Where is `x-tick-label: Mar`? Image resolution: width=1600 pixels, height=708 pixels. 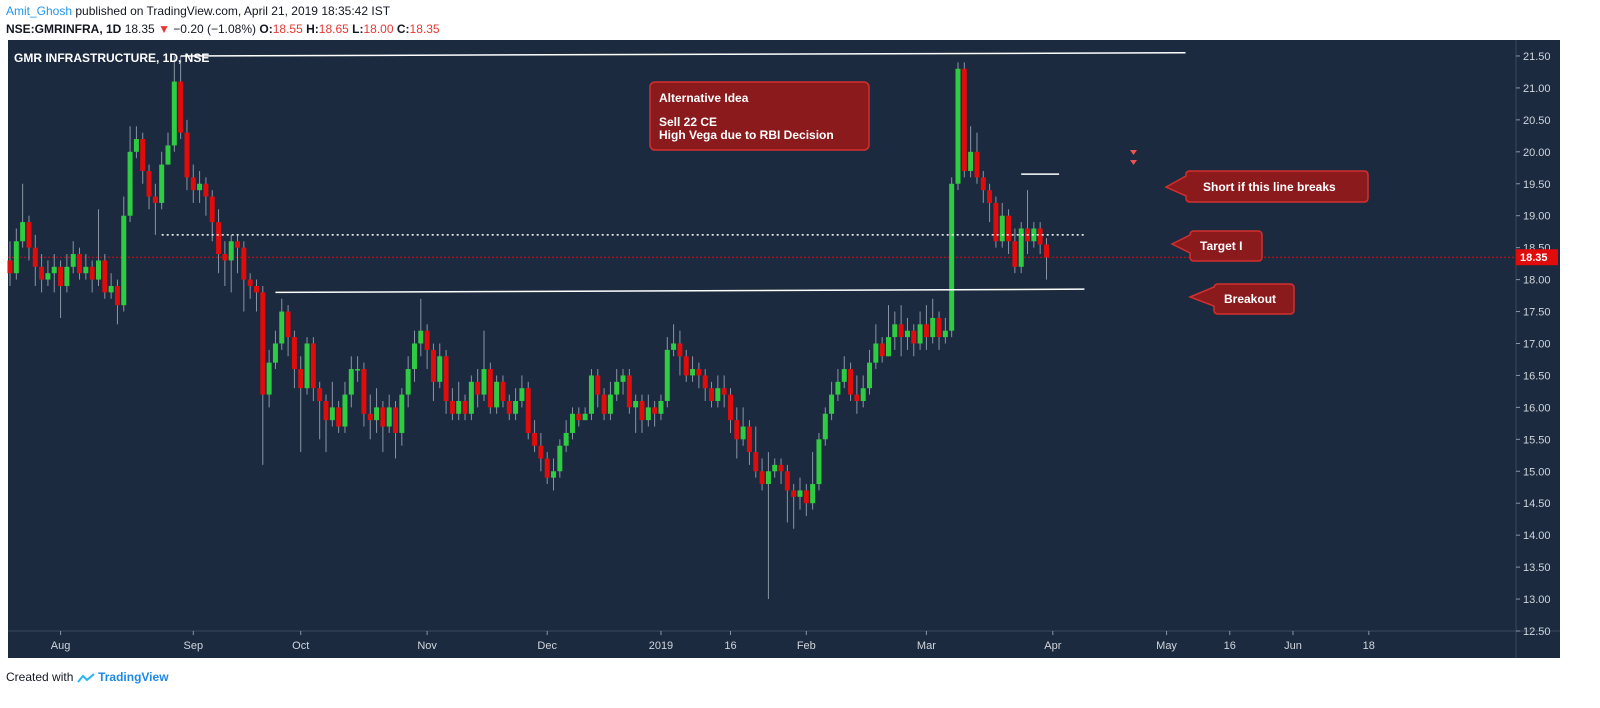 x-tick-label: Mar is located at coordinates (926, 646).